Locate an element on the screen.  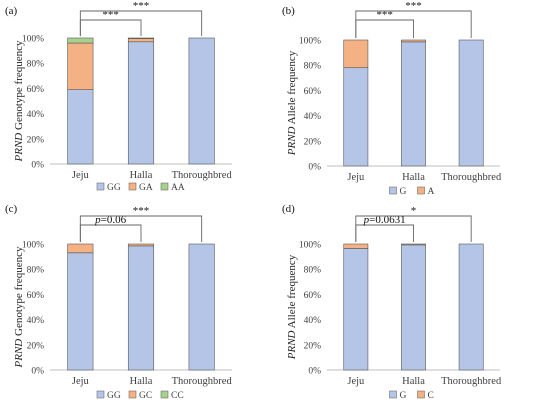
legend-label: AA is located at coordinates (178, 188).